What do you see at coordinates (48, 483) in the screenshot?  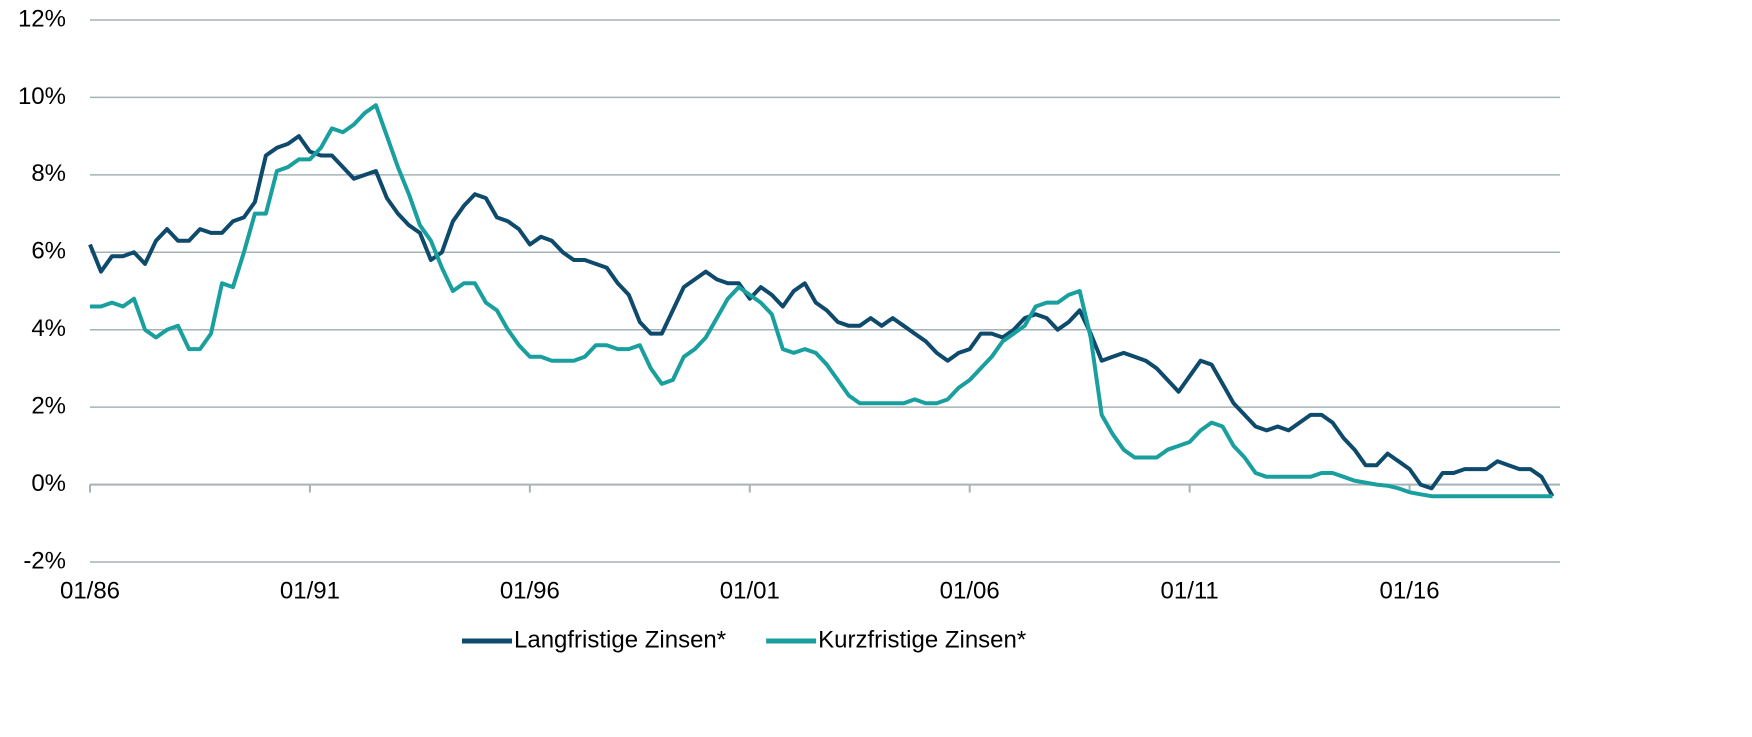 I see `y-tick-label: 0%` at bounding box center [48, 483].